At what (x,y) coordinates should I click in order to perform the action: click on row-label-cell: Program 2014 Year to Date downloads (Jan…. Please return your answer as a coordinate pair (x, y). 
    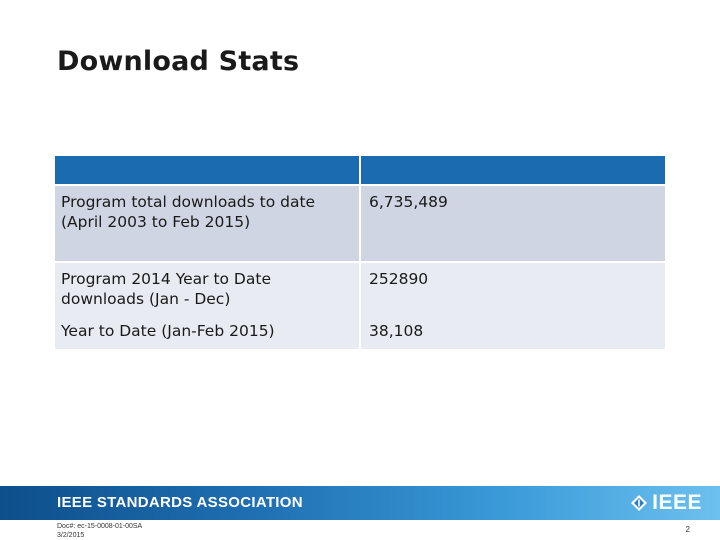
    Looking at the image, I should click on (207, 291).